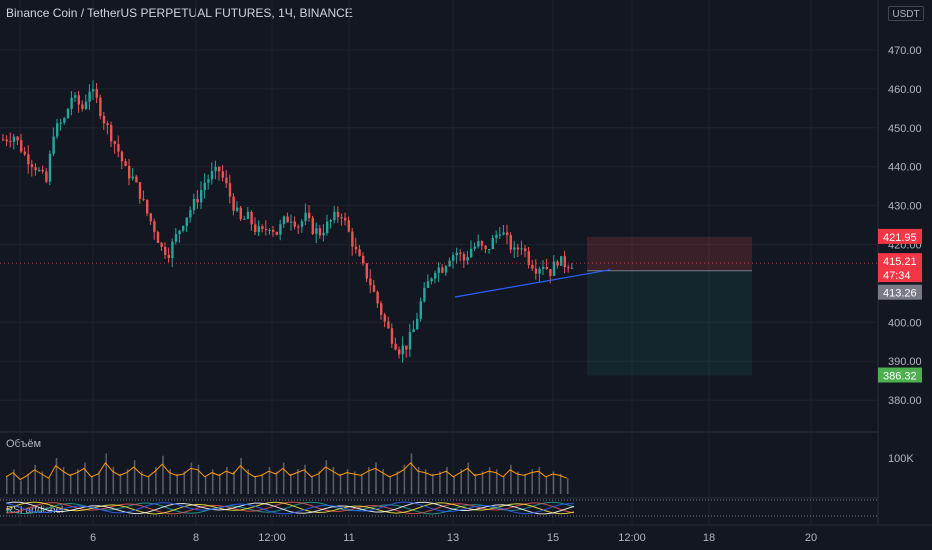  What do you see at coordinates (906, 13) in the screenshot?
I see `currency-button: USDT` at bounding box center [906, 13].